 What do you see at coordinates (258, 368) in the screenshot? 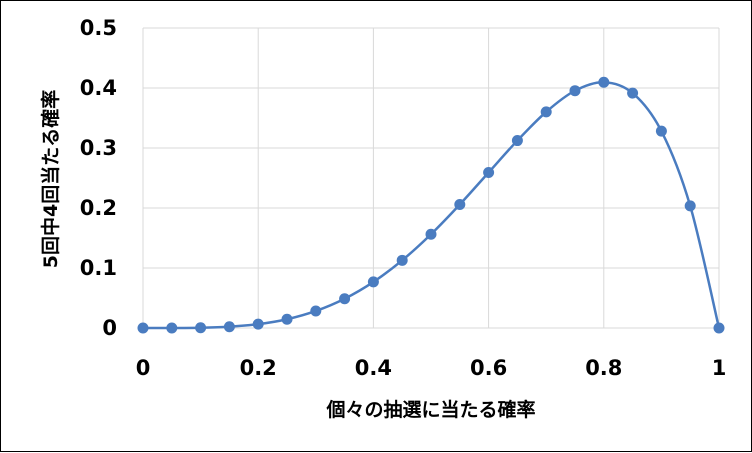
I see `x-tick-label: 0.2` at bounding box center [258, 368].